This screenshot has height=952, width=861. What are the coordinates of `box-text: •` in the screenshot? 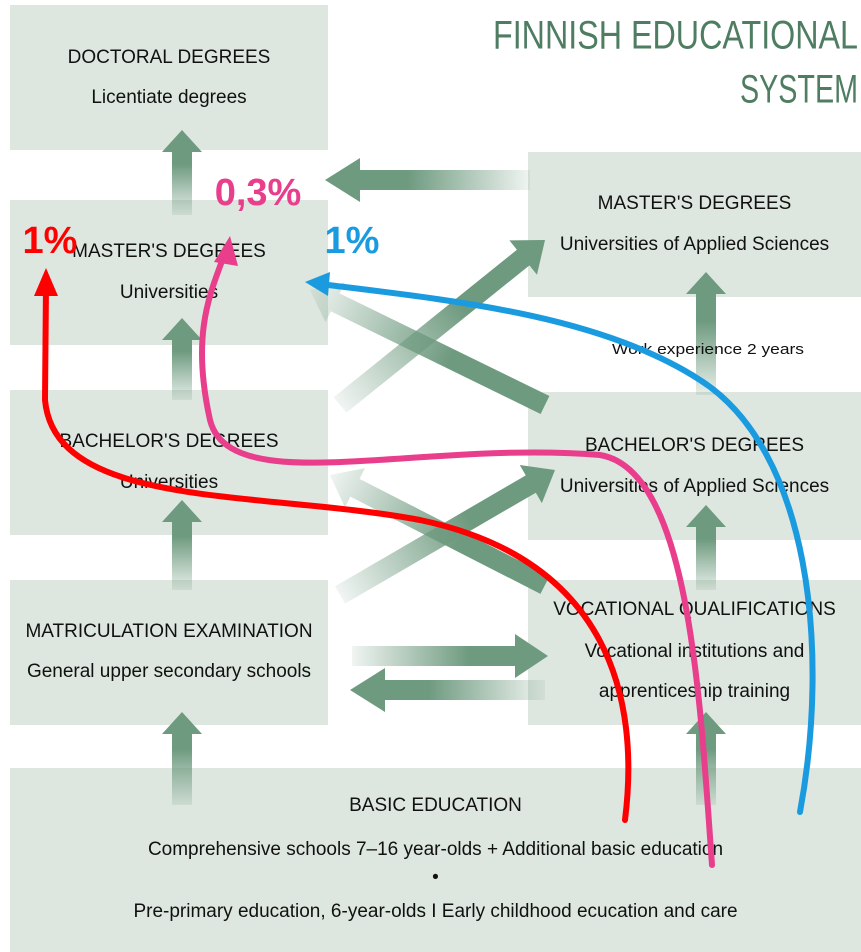 It's located at (435, 877).